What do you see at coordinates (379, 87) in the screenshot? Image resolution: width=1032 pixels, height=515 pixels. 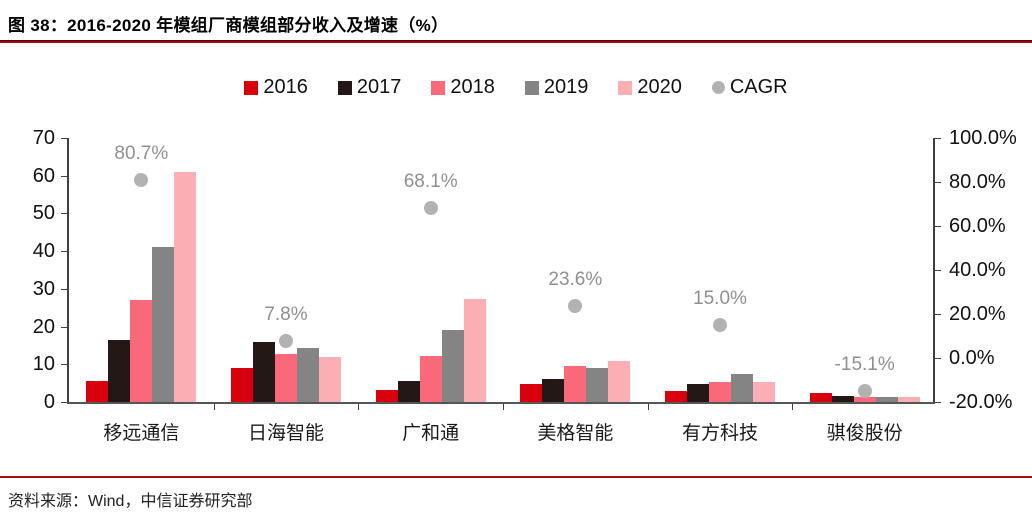 I see `legend-label: 2017` at bounding box center [379, 87].